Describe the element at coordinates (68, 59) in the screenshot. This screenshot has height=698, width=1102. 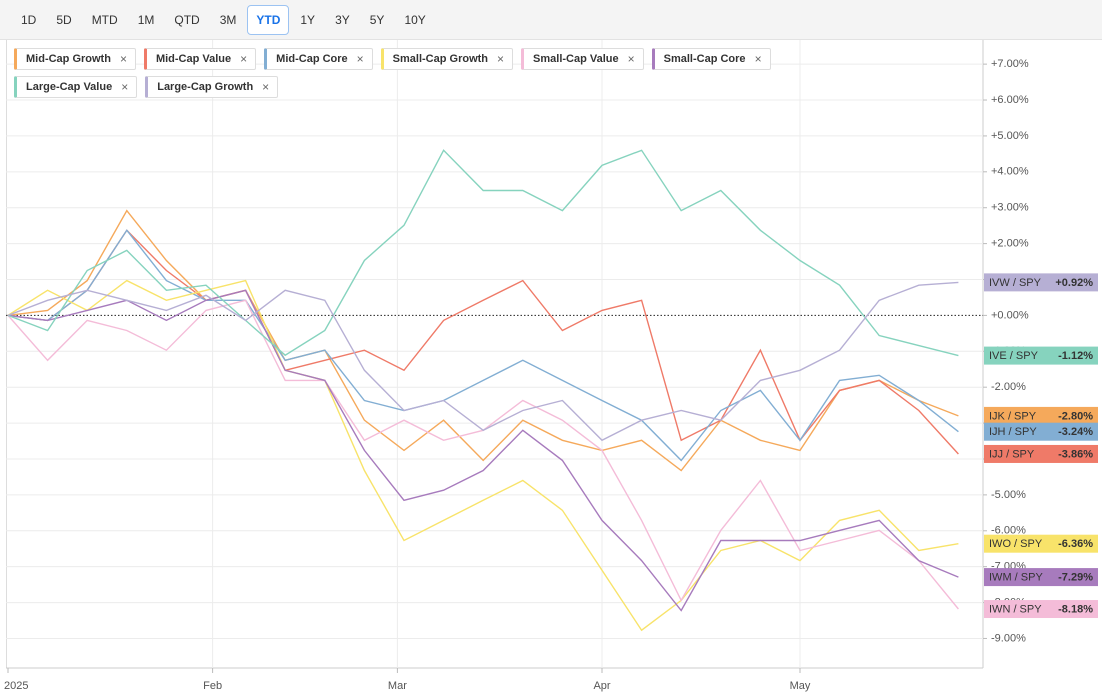
I see `legend-label: Mid-Cap Growth` at that location.